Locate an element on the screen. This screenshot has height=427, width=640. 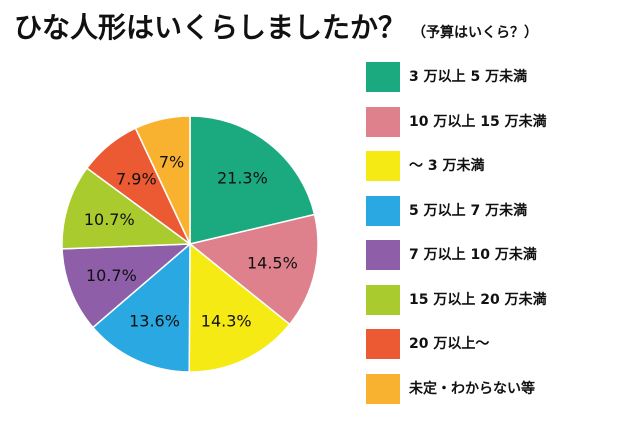
chart-title: ひな人形はいくらしましたか？ is located at coordinates (210, 27).